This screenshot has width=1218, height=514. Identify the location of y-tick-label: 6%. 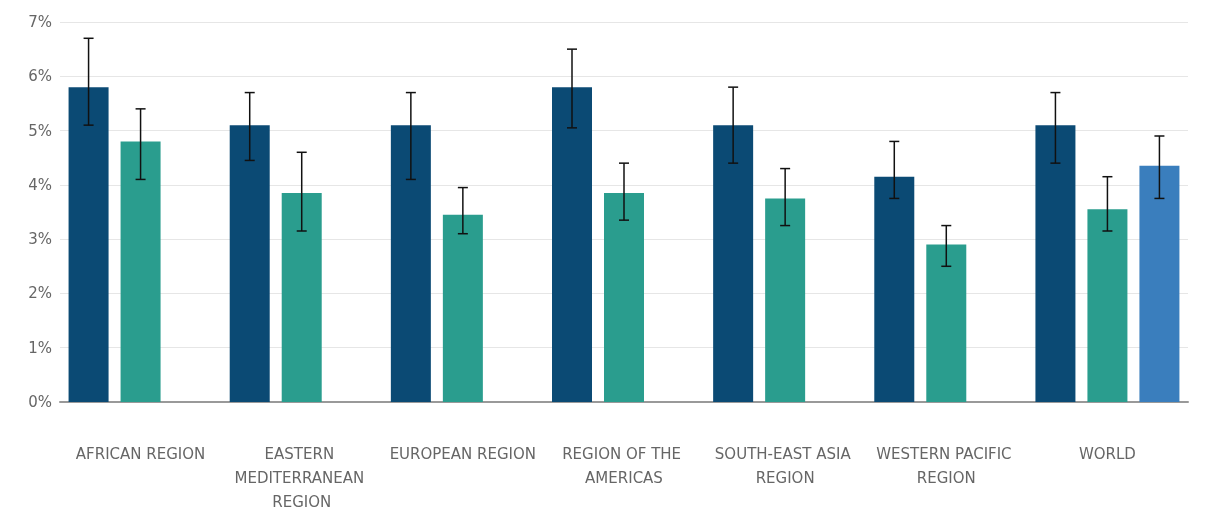
(40, 76).